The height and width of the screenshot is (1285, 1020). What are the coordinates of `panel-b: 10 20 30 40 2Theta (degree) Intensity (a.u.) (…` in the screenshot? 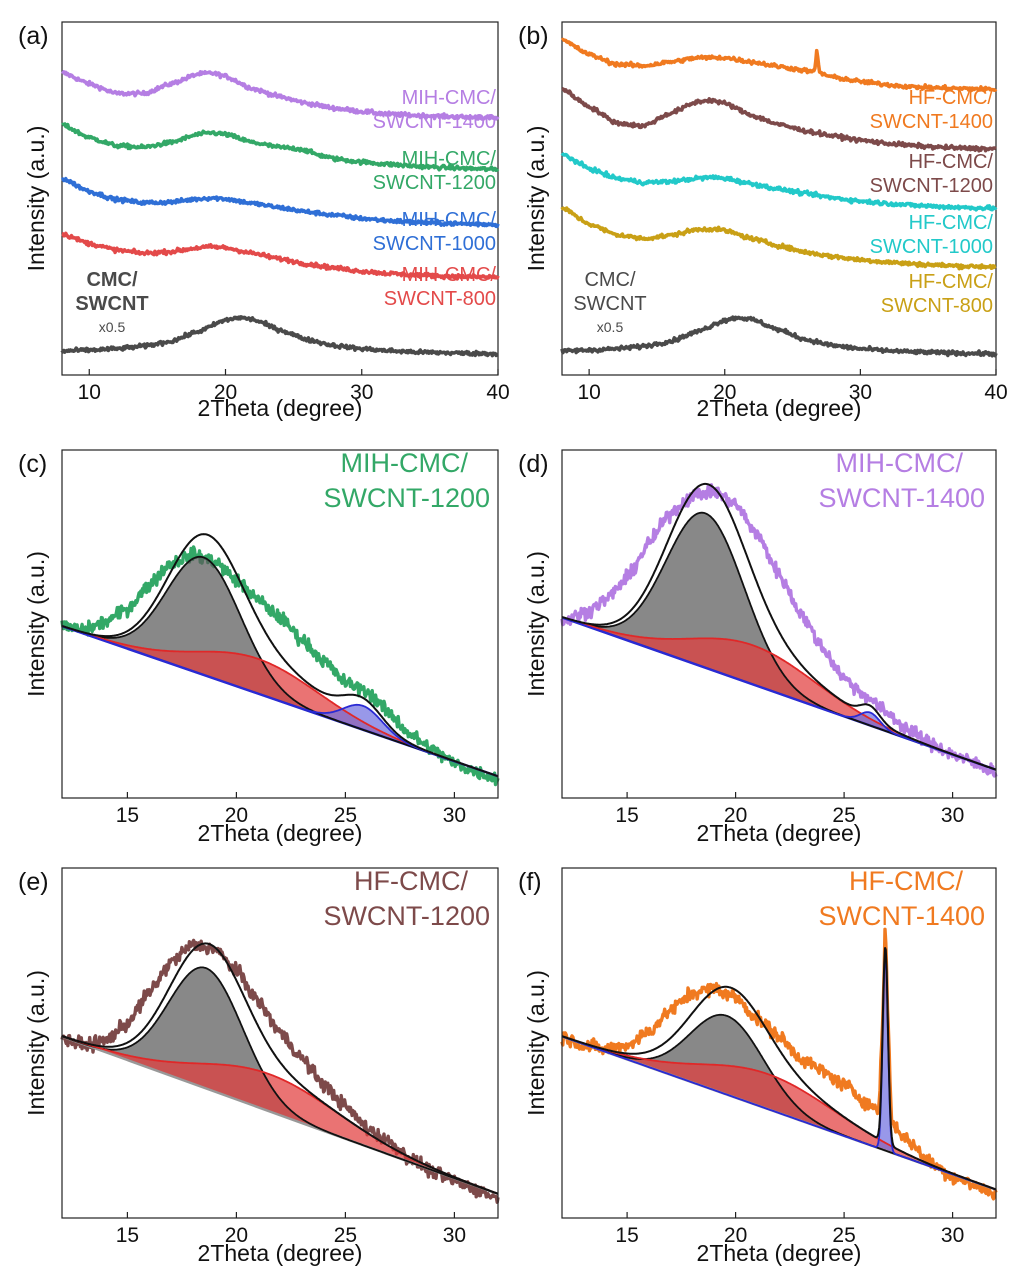 It's located at (763, 221).